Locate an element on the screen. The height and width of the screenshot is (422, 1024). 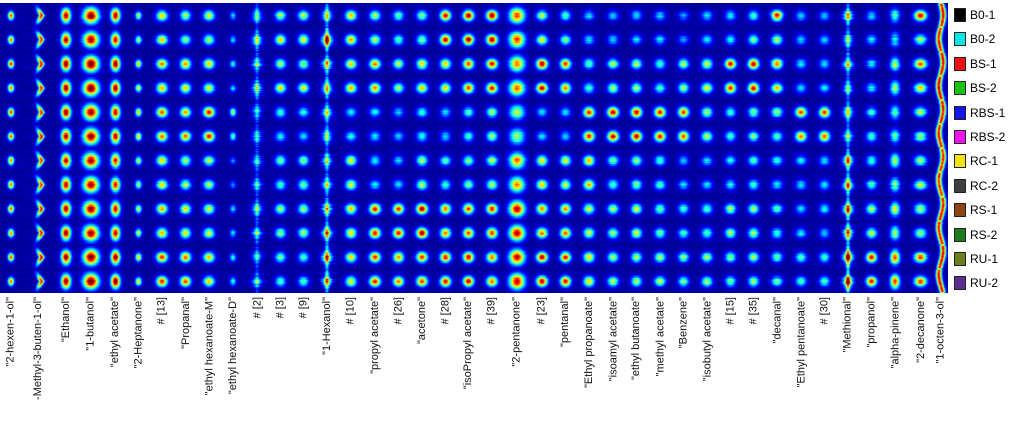
legend-label: BS-1 is located at coordinates (983, 63).